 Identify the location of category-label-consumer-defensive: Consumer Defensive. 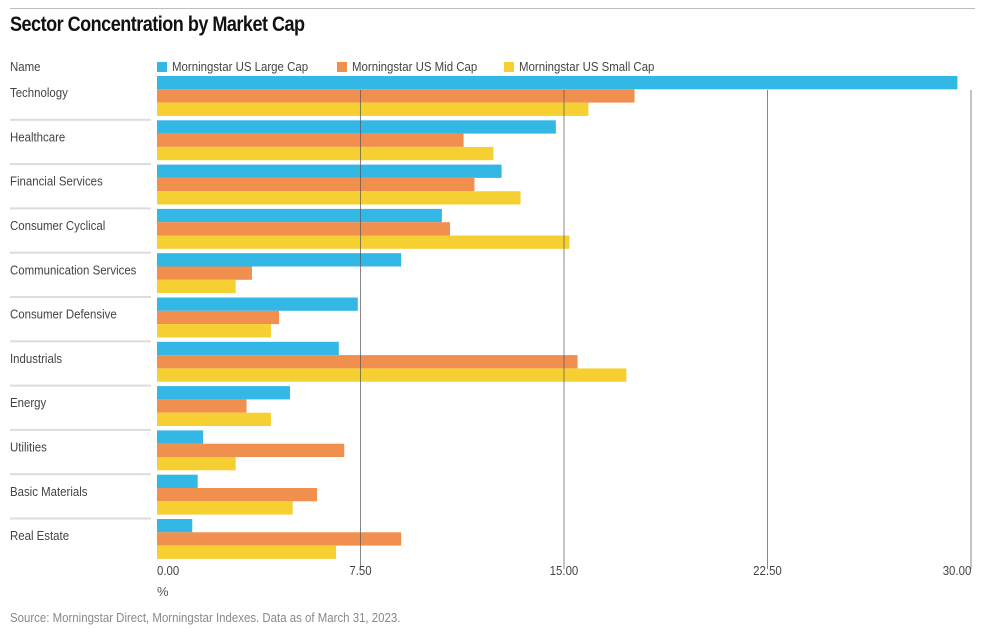
(63, 314).